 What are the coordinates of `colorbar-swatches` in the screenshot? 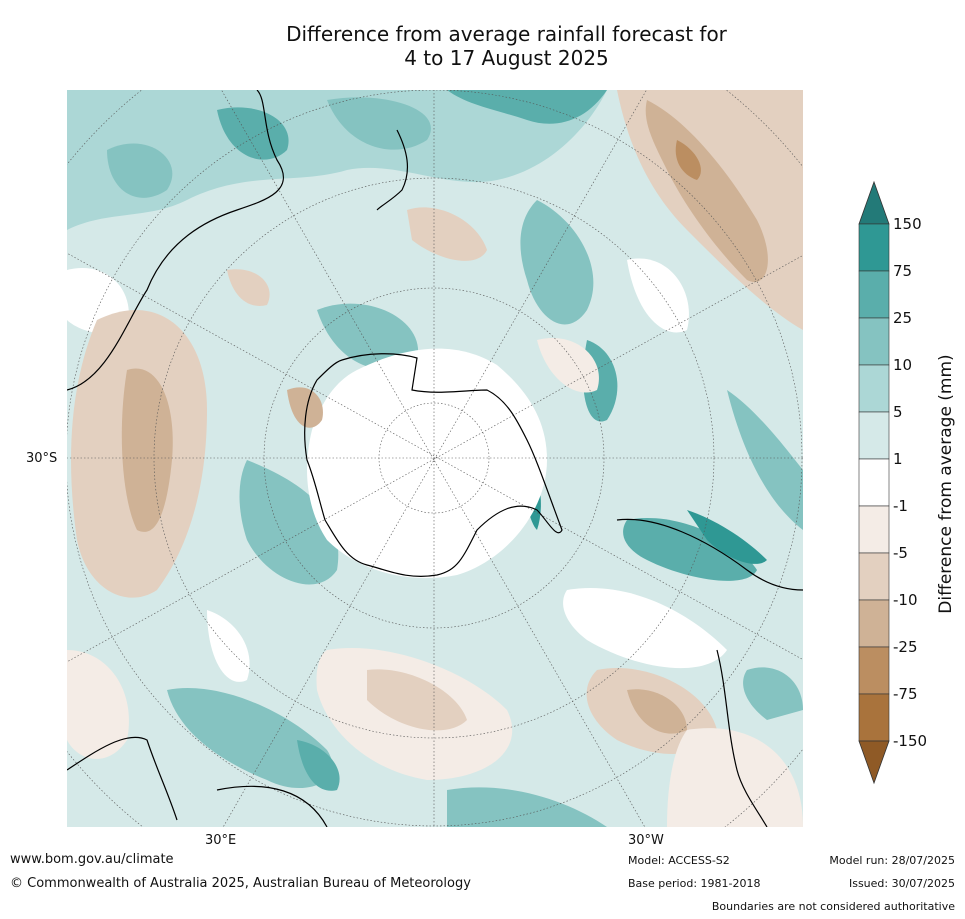 It's located at (874, 482).